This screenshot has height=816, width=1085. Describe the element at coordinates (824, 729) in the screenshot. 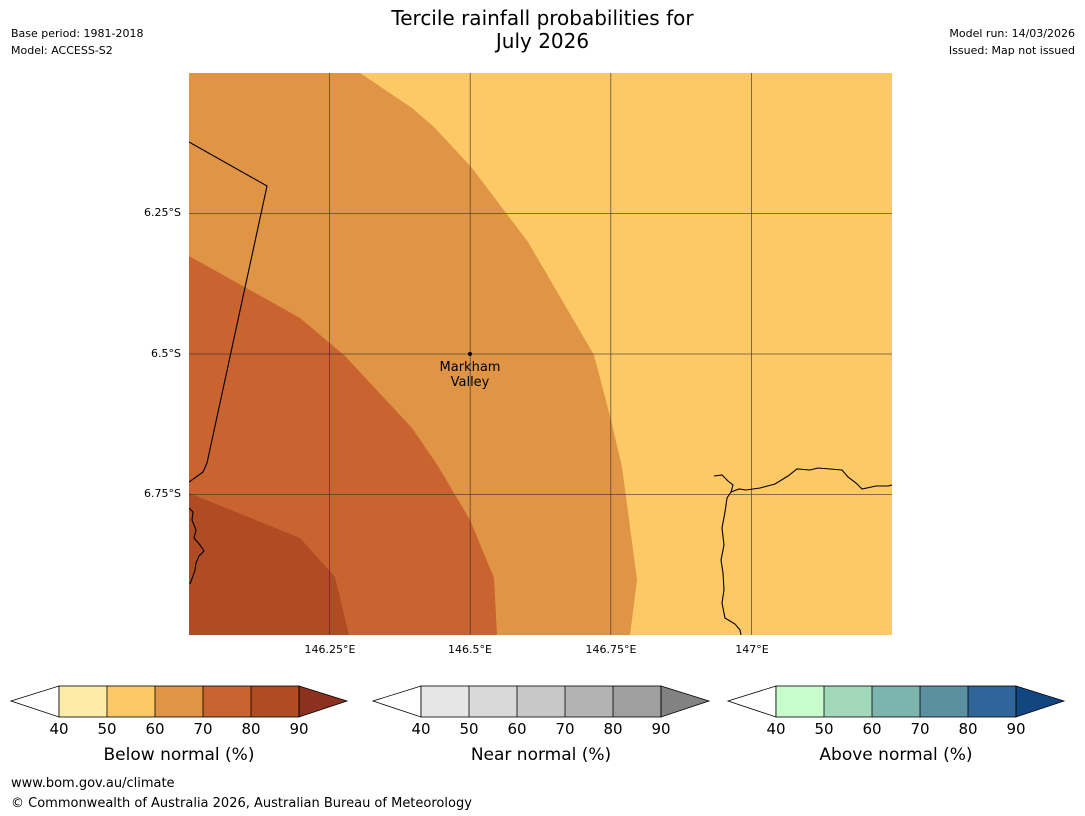

I see `colorbar-above-tick: 50` at that location.